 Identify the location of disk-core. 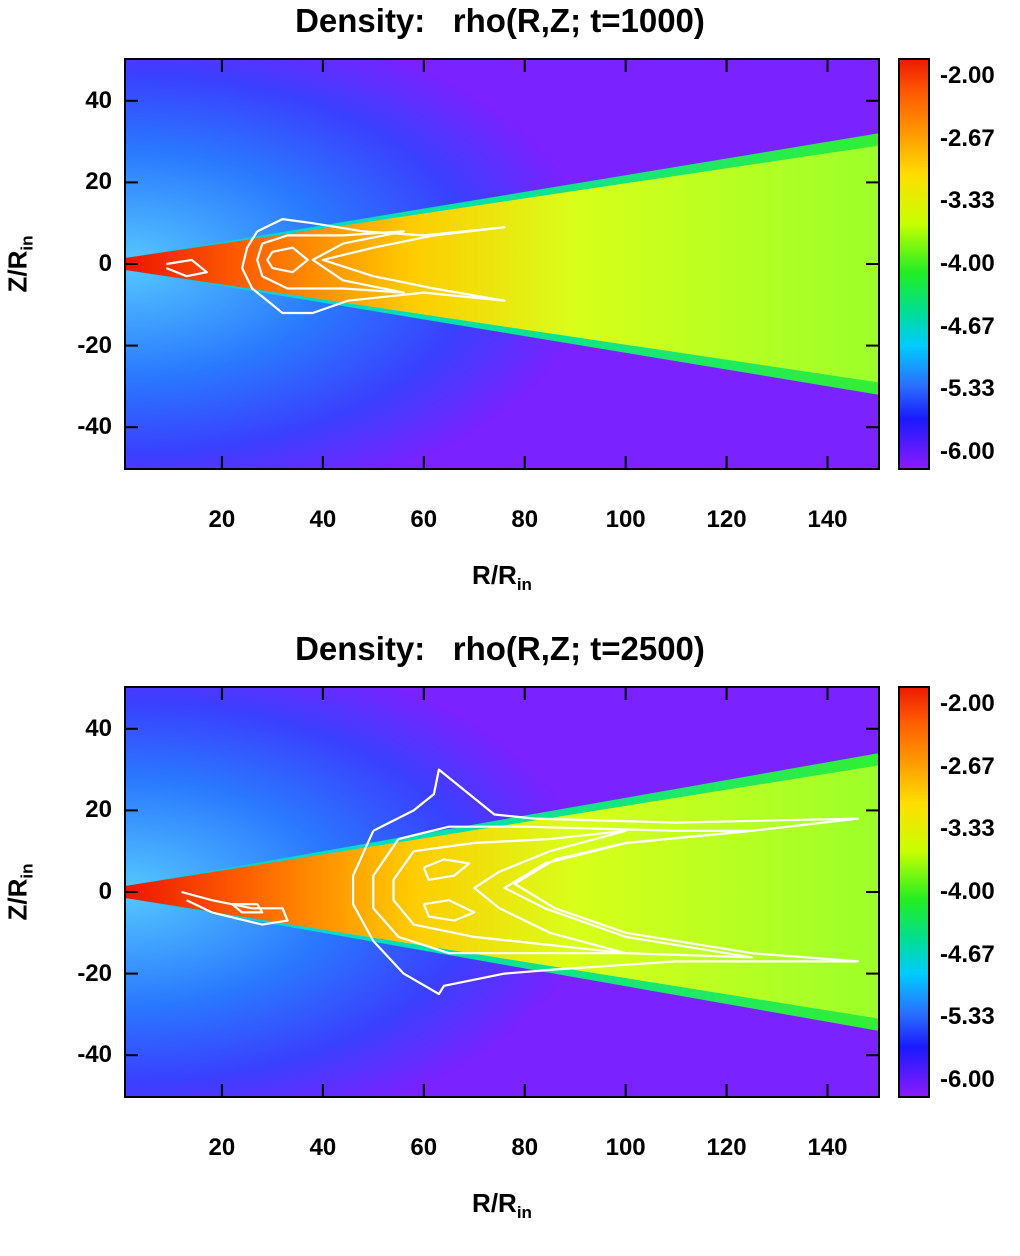
(502, 264).